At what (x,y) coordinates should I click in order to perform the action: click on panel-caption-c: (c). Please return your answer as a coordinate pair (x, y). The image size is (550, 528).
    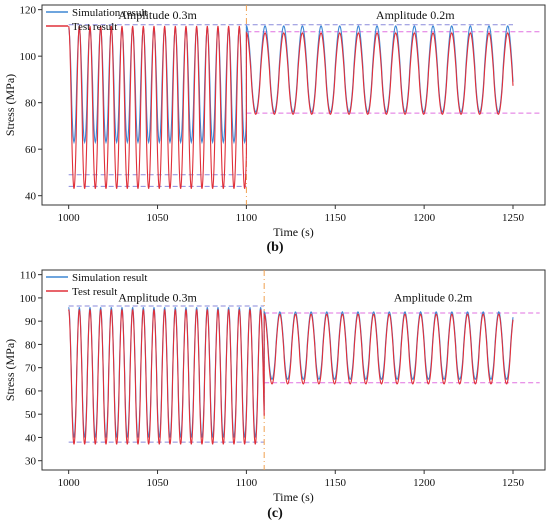
    Looking at the image, I should click on (275, 514).